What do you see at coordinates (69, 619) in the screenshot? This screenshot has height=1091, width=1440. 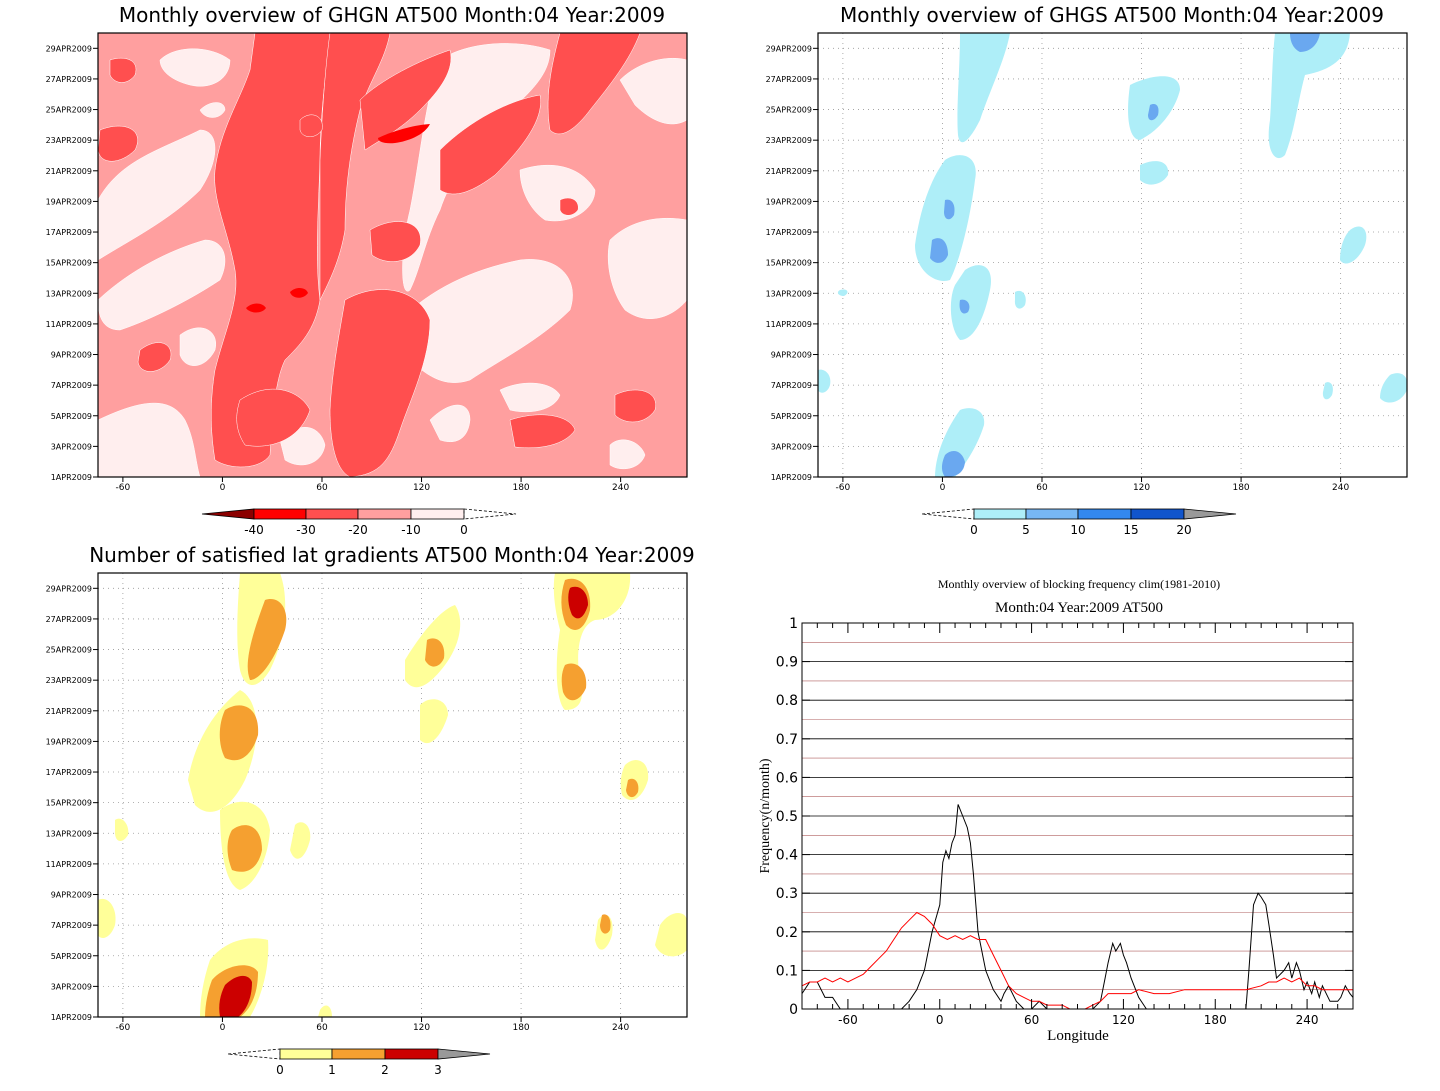 I see `gradients-y-tick-label: 27APR2009` at bounding box center [69, 619].